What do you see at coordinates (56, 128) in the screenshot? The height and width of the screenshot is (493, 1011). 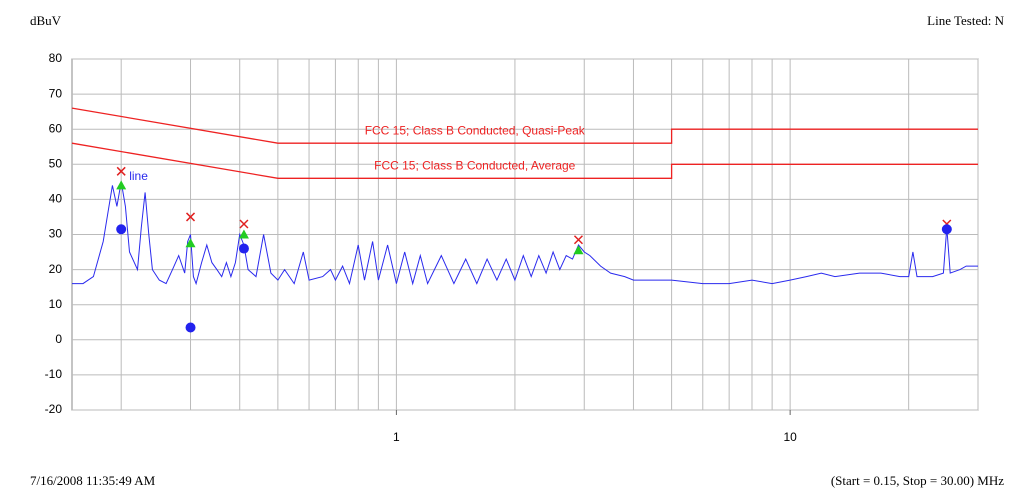 I see `y-tick-label: 60` at bounding box center [56, 128].